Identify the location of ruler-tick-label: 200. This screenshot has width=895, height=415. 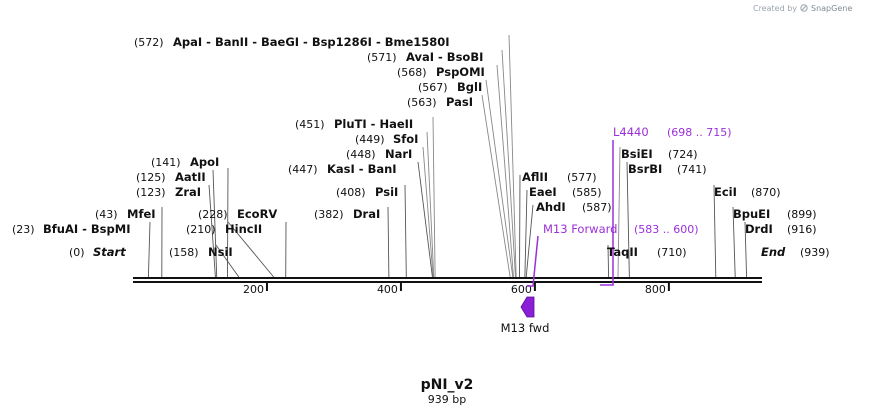
(253, 289).